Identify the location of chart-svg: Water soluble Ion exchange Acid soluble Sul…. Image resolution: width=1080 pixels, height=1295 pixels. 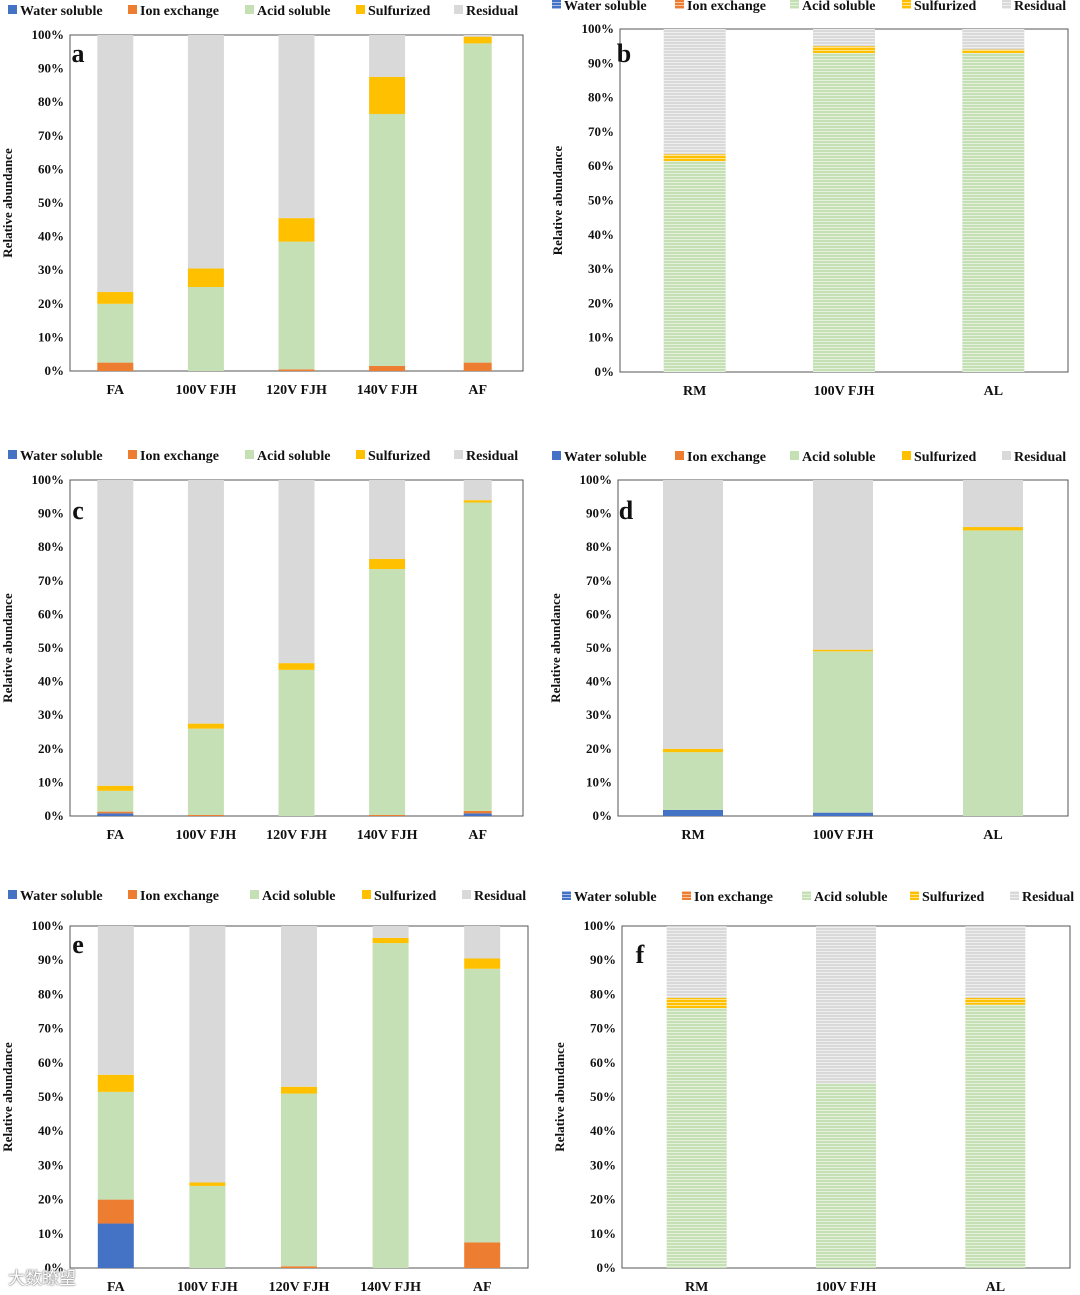
(262, 646).